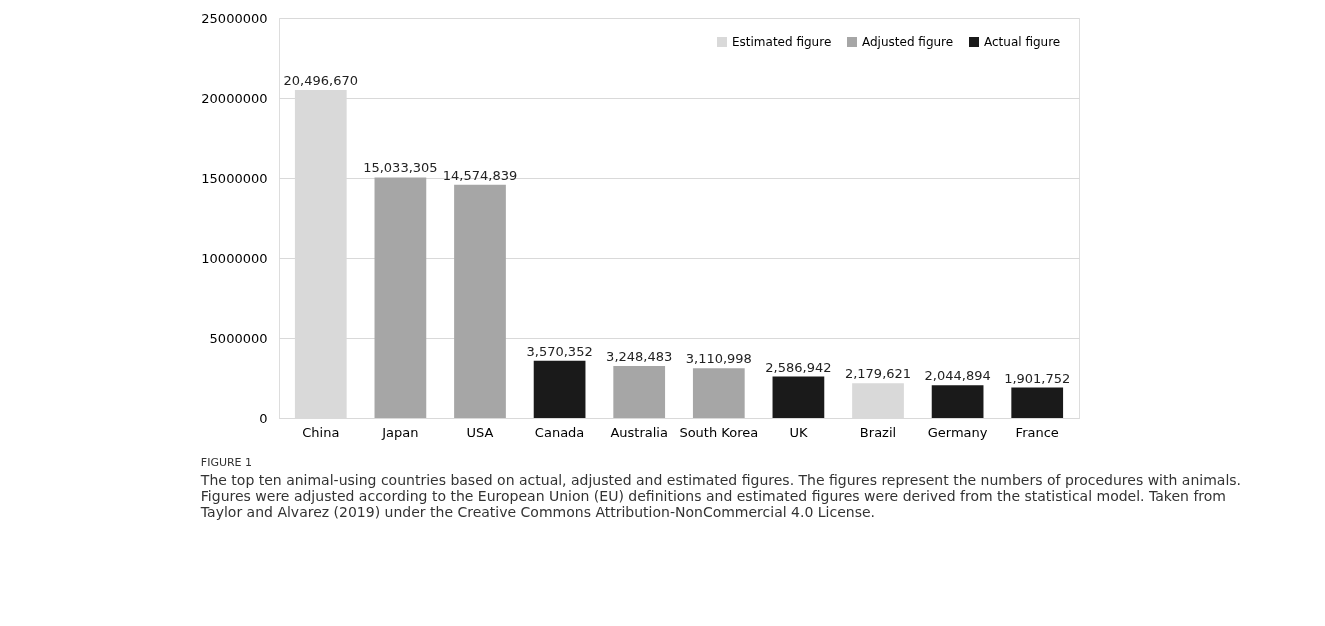 The width and height of the screenshot is (1325, 626). What do you see at coordinates (321, 432) in the screenshot?
I see `x-tick-label: China` at bounding box center [321, 432].